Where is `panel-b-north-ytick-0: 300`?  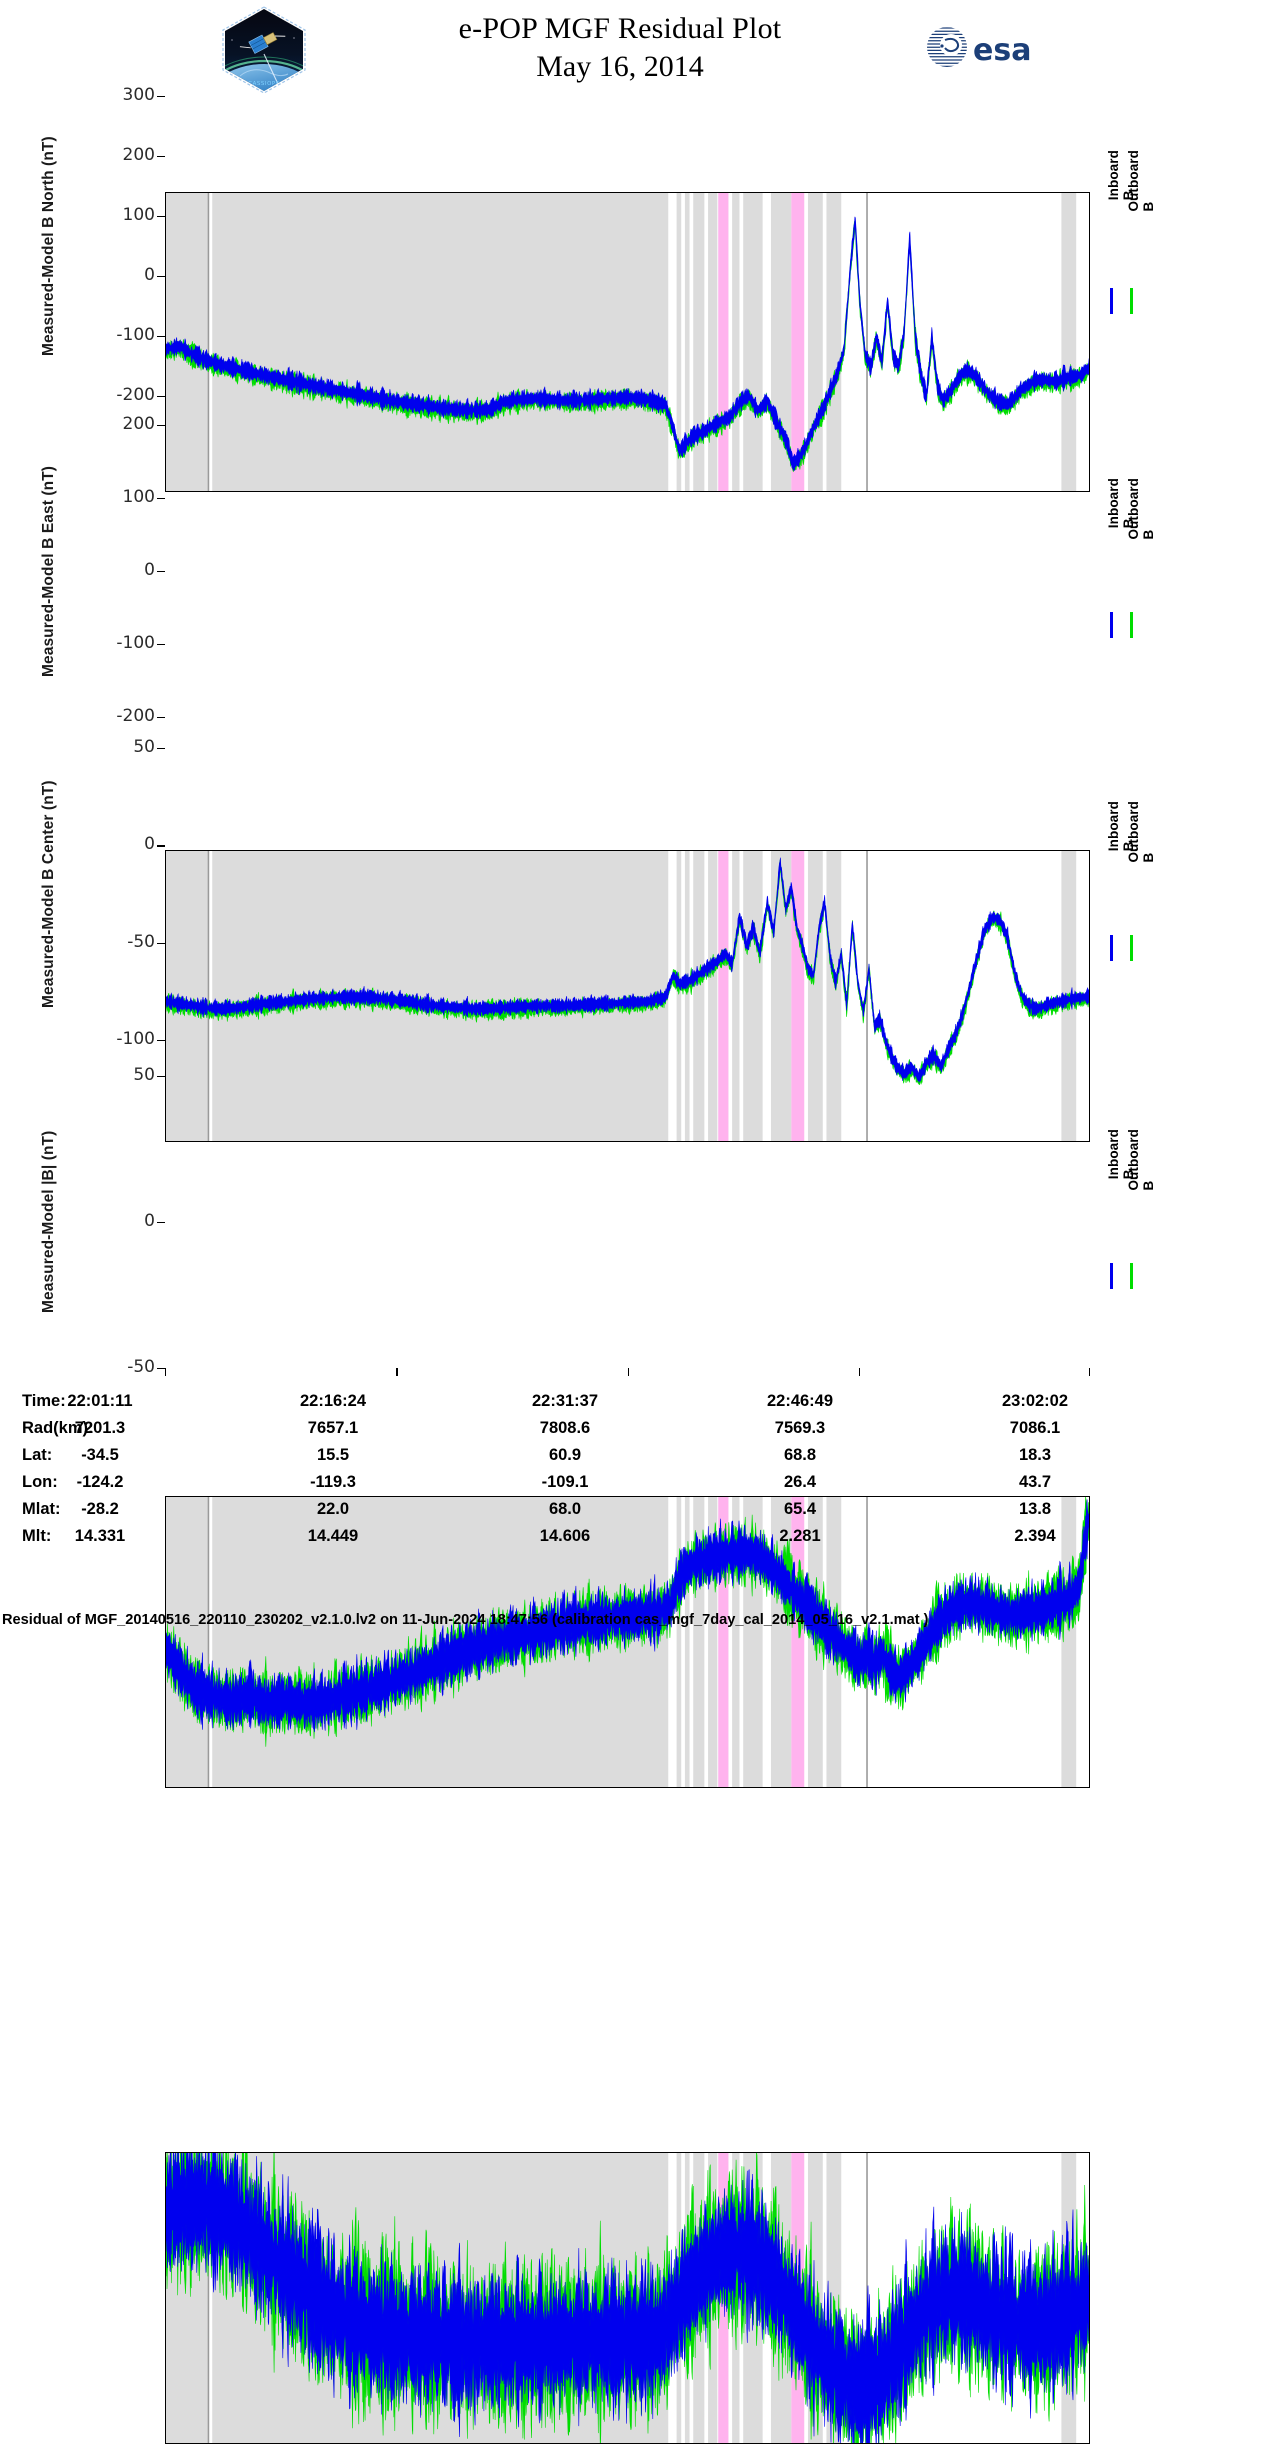
panel-b-north-ytick-0: 300 is located at coordinates (138, 95).